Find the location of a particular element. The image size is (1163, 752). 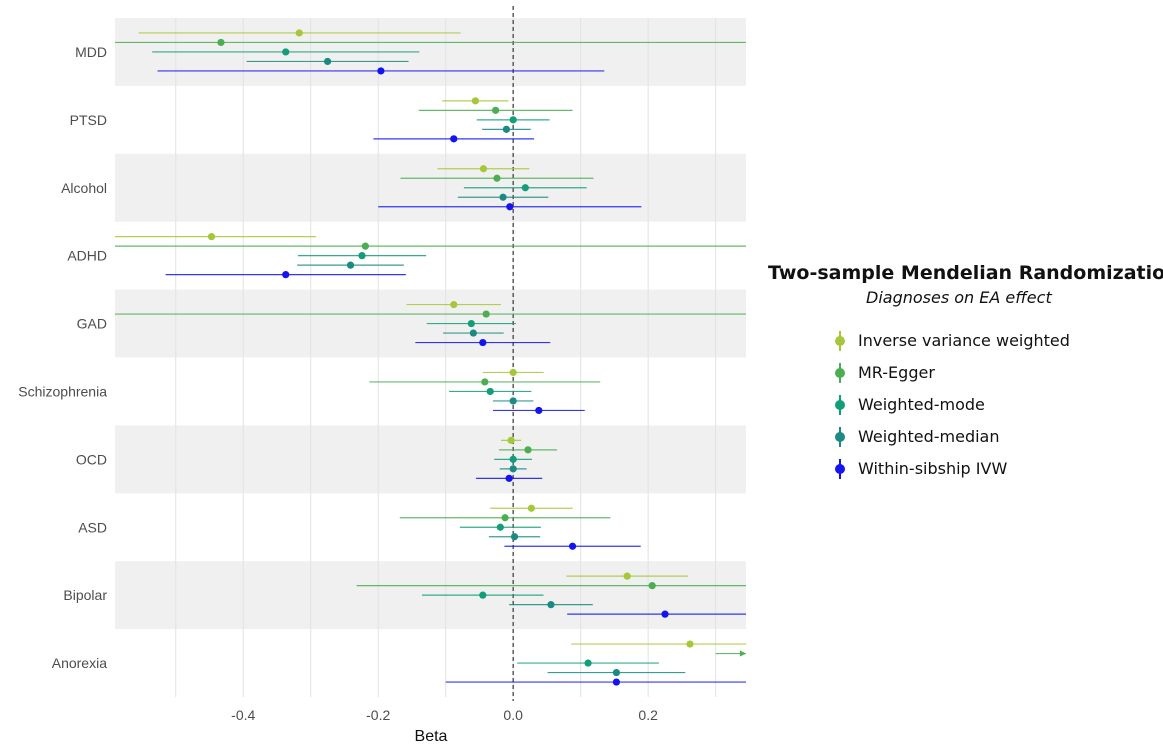

legend-item-ivw: Inverse variance weighted is located at coordinates (998, 341).